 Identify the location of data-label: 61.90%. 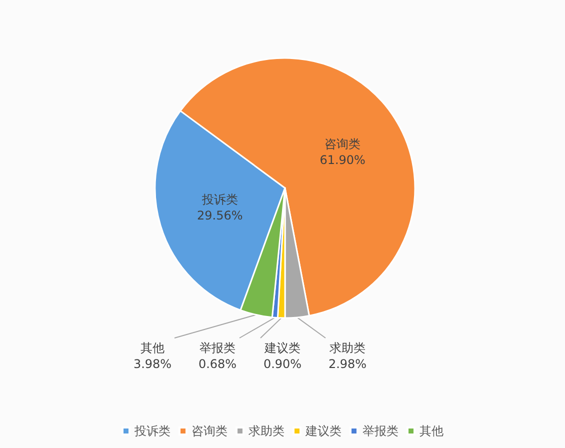
(343, 159).